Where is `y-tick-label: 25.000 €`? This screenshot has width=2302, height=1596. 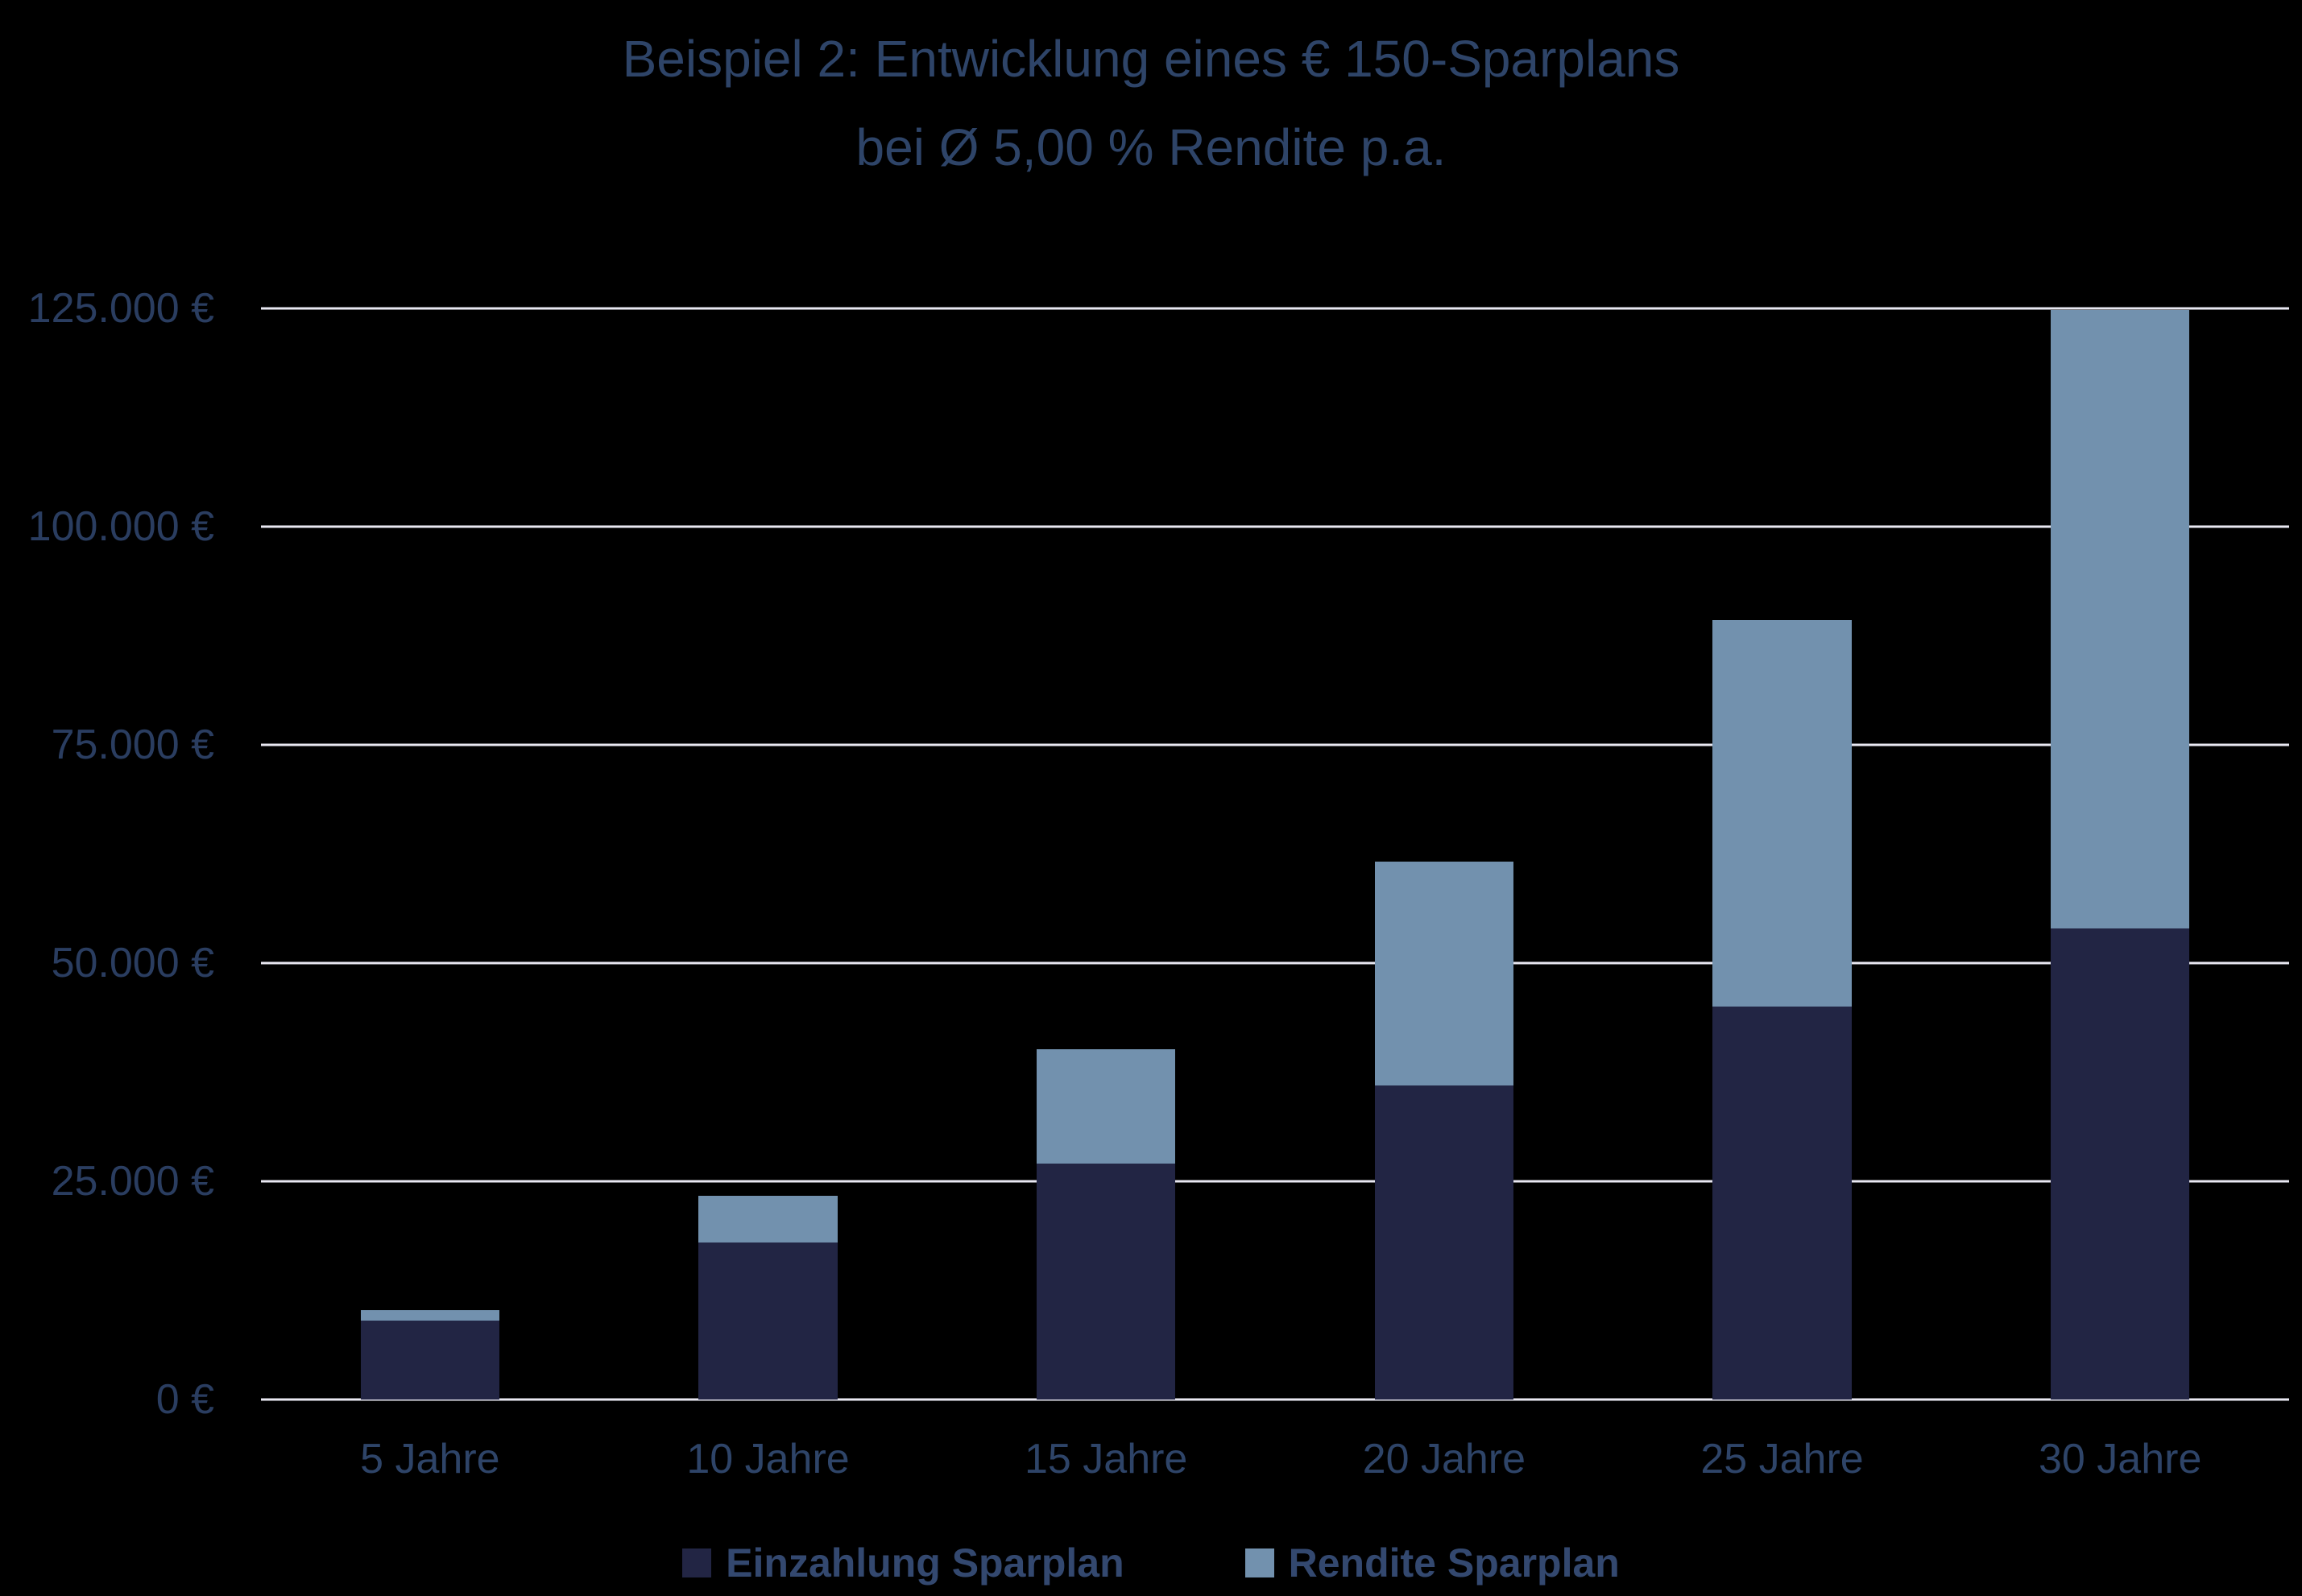 y-tick-label: 25.000 € is located at coordinates (132, 1181).